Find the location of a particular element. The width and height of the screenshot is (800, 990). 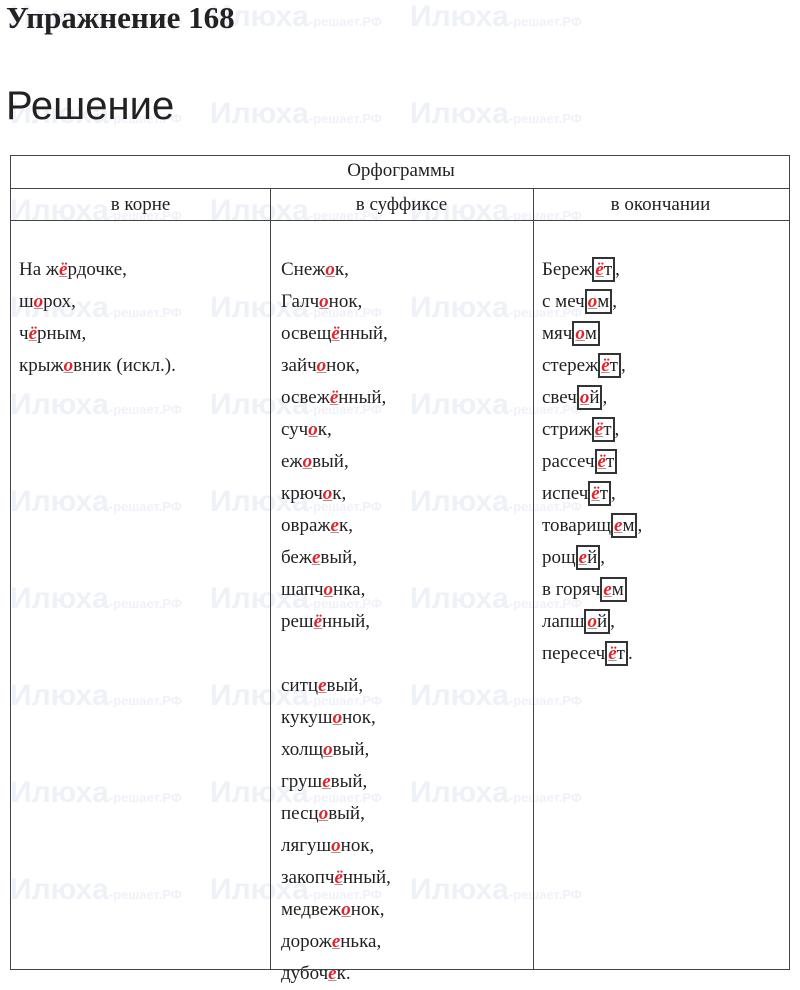

word-part: реш is located at coordinates (297, 621).